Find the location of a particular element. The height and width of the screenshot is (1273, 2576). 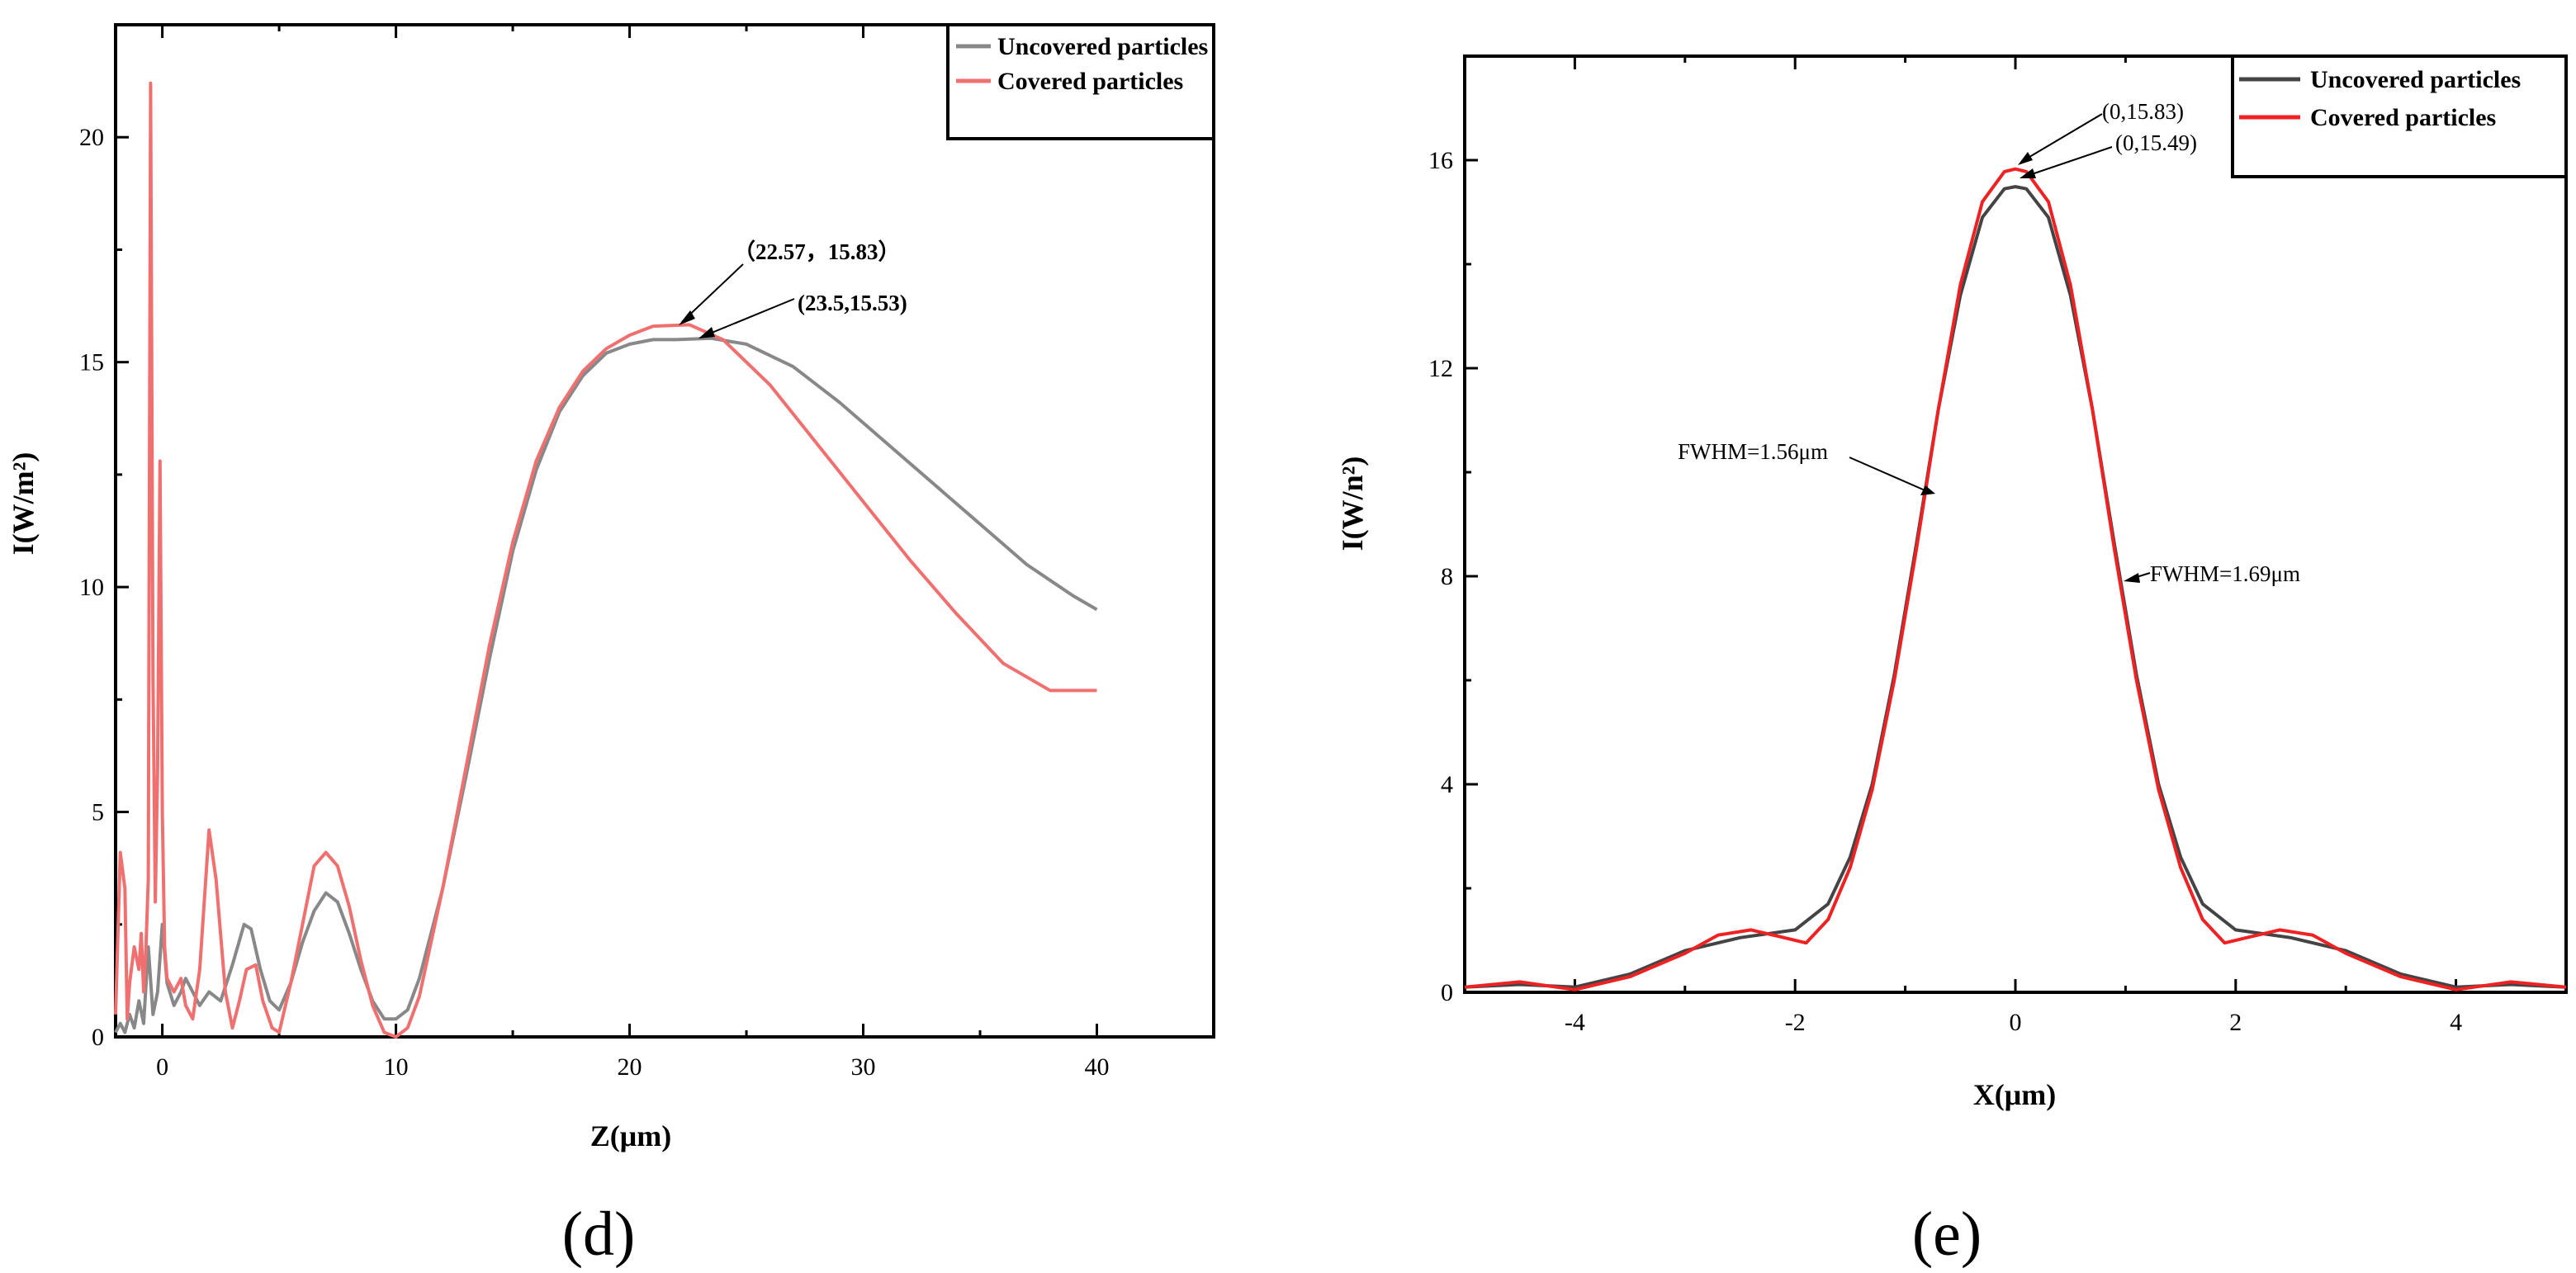

annotation-fwhm-uncovered-e: FWHM=1.56μm is located at coordinates (1753, 451).